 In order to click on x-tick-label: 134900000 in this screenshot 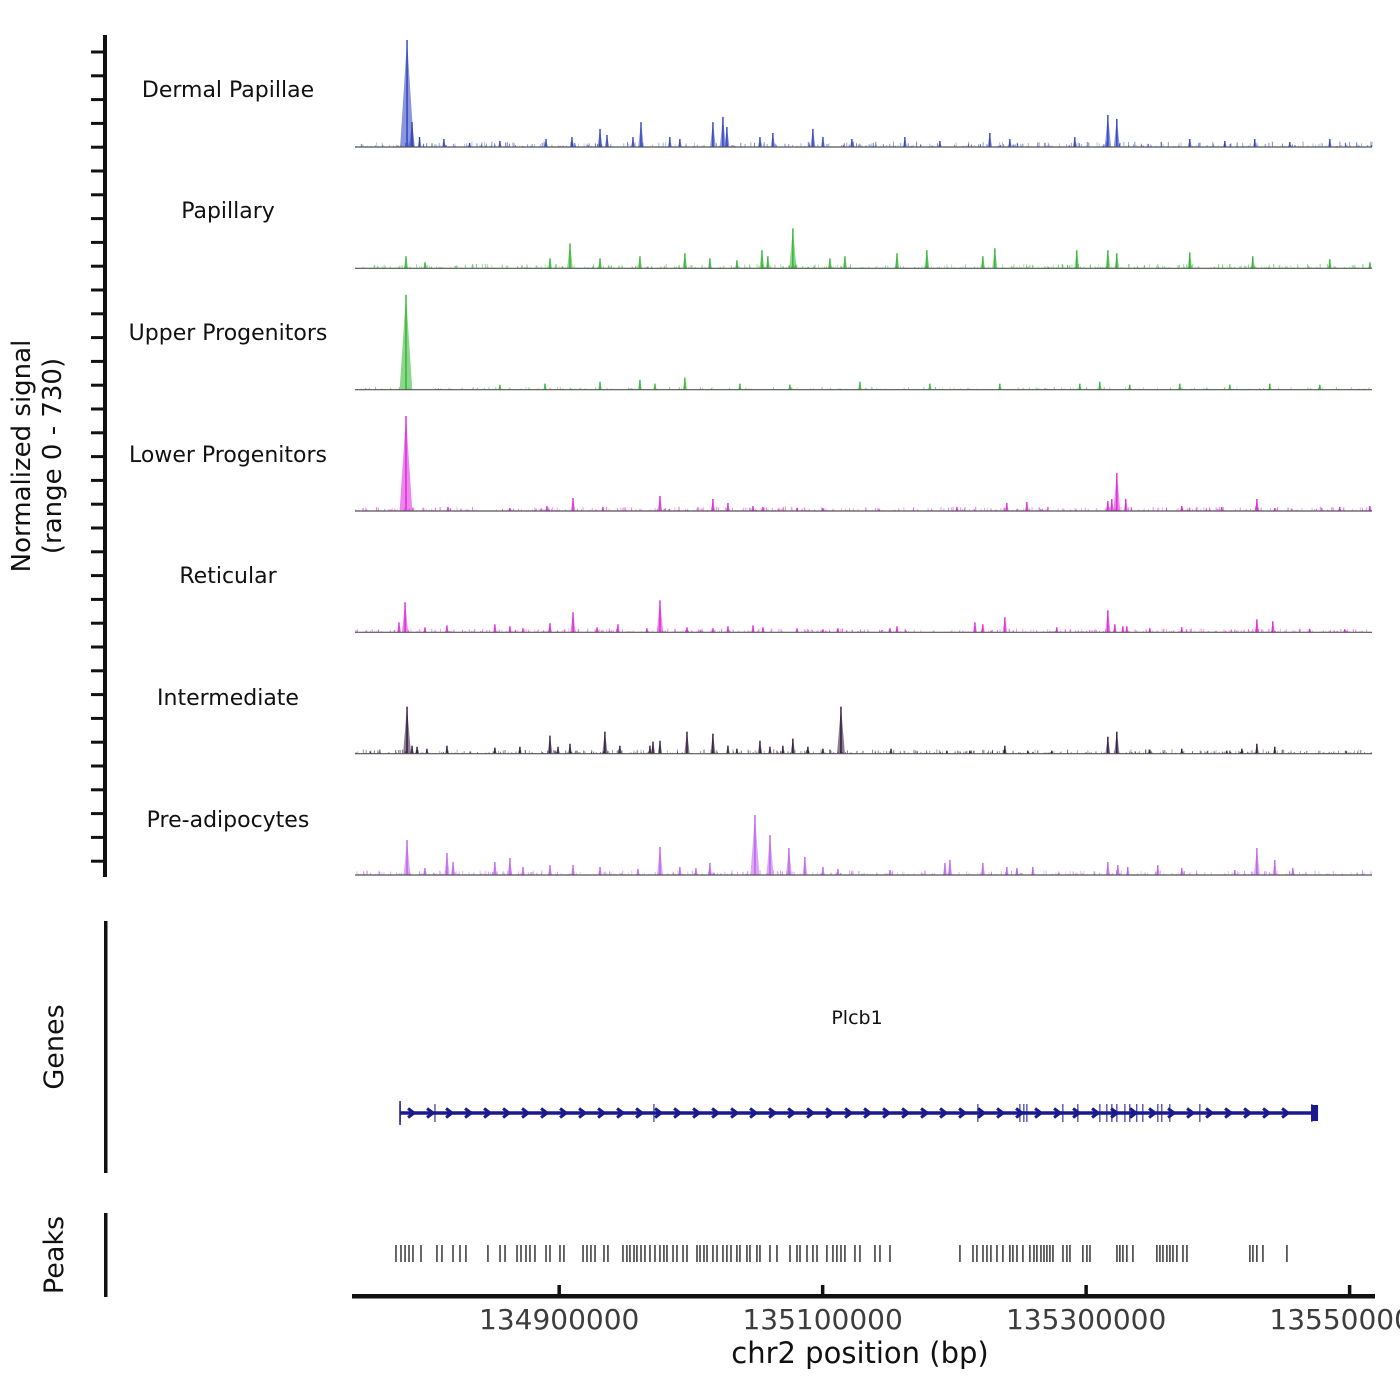, I will do `click(559, 1319)`.